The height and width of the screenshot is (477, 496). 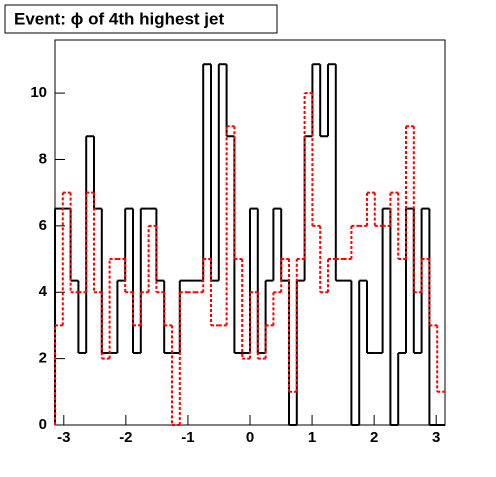 I want to click on y-tick-label: 6, so click(x=43, y=225).